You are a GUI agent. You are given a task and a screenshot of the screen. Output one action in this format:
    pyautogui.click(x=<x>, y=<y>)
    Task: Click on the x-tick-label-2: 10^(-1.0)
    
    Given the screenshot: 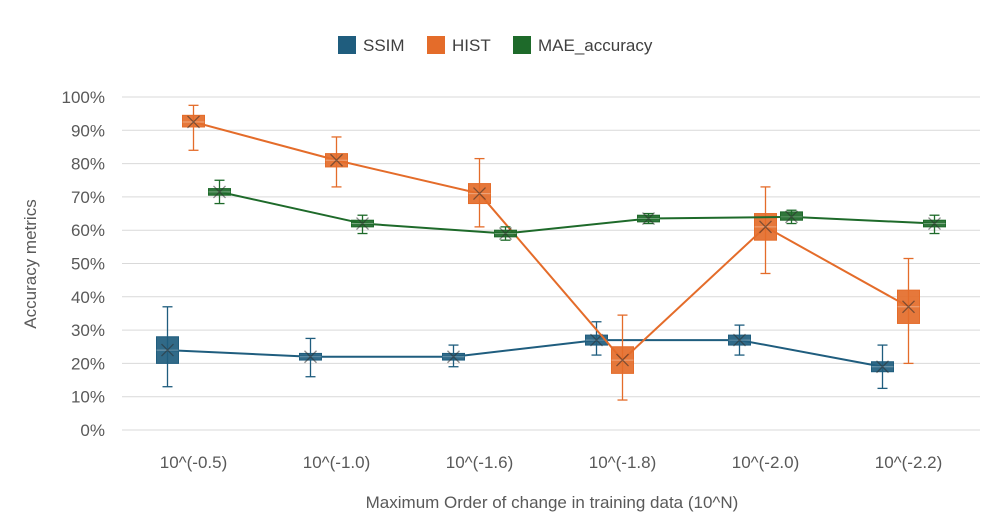 What is the action you would take?
    pyautogui.click(x=337, y=462)
    